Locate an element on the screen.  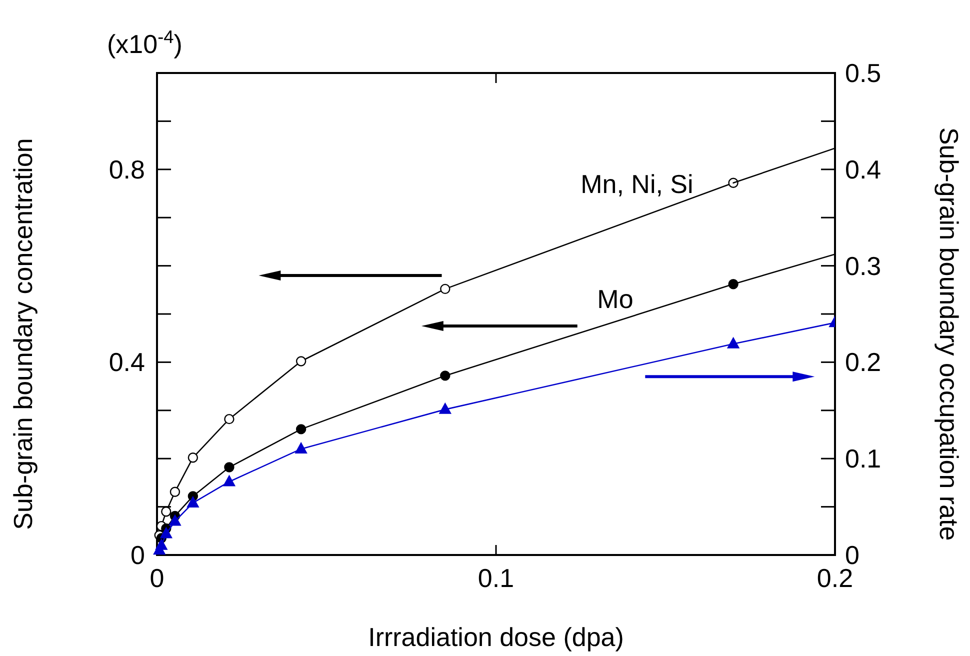
y-tick-label: 0.4 is located at coordinates (126, 362).